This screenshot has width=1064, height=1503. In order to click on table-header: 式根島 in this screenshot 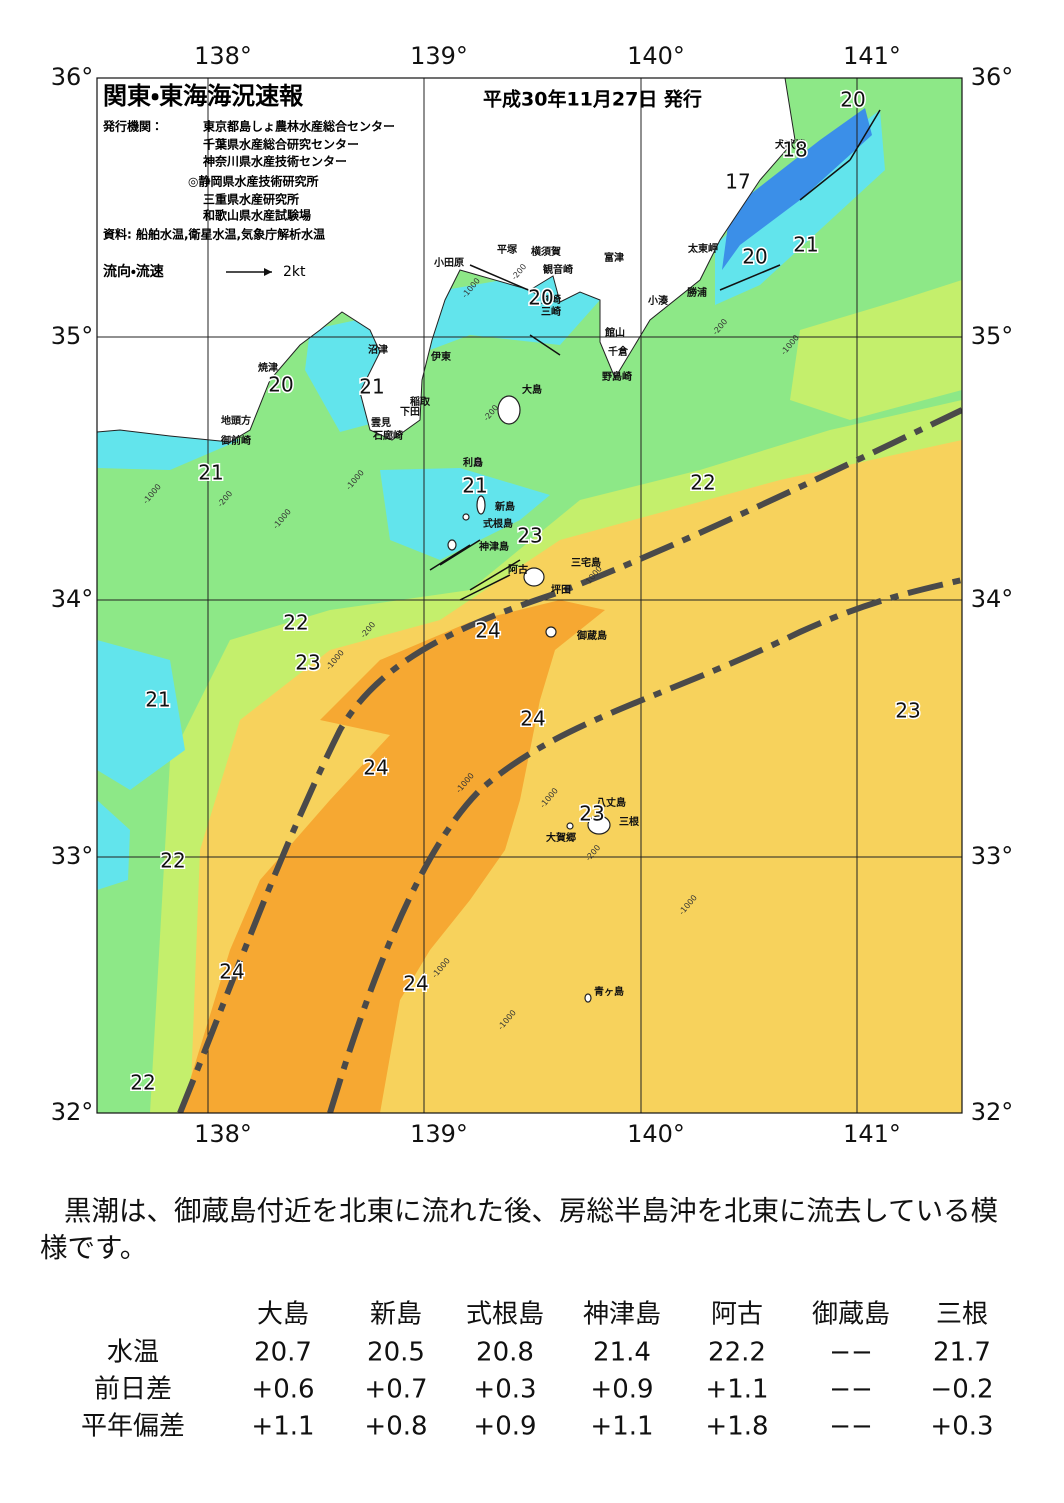, I will do `click(505, 1315)`.